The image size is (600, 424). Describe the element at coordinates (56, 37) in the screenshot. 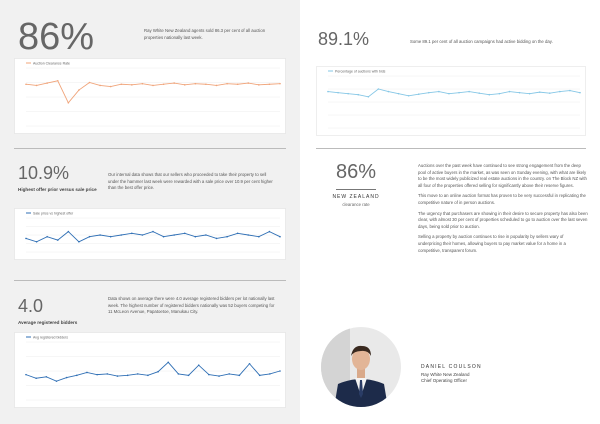

I see `stat-figure: 86%` at that location.